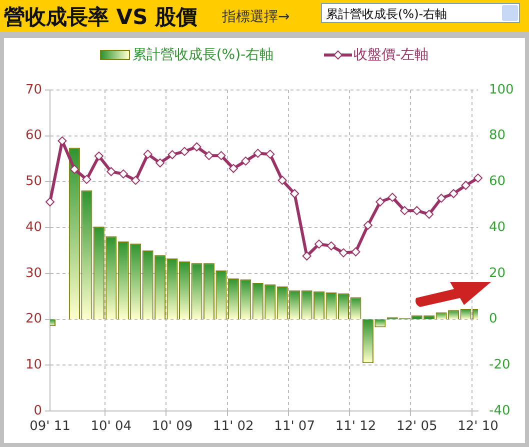 This screenshot has height=447, width=529. I want to click on x-tick-label: 12' 05, so click(417, 426).